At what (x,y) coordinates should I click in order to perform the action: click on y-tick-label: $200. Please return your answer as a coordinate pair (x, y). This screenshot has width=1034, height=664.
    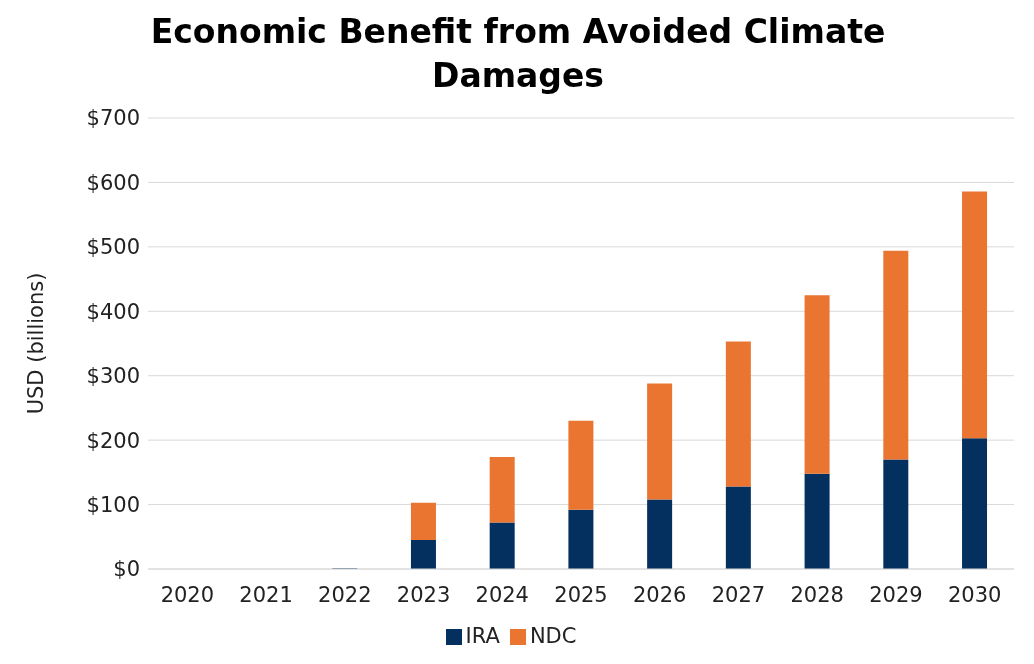
    Looking at the image, I should click on (113, 440).